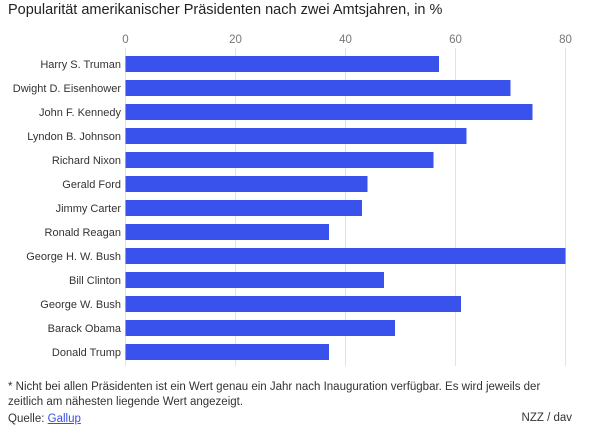 Image resolution: width=600 pixels, height=430 pixels. I want to click on category-label: Ronald Reagan, so click(83, 233).